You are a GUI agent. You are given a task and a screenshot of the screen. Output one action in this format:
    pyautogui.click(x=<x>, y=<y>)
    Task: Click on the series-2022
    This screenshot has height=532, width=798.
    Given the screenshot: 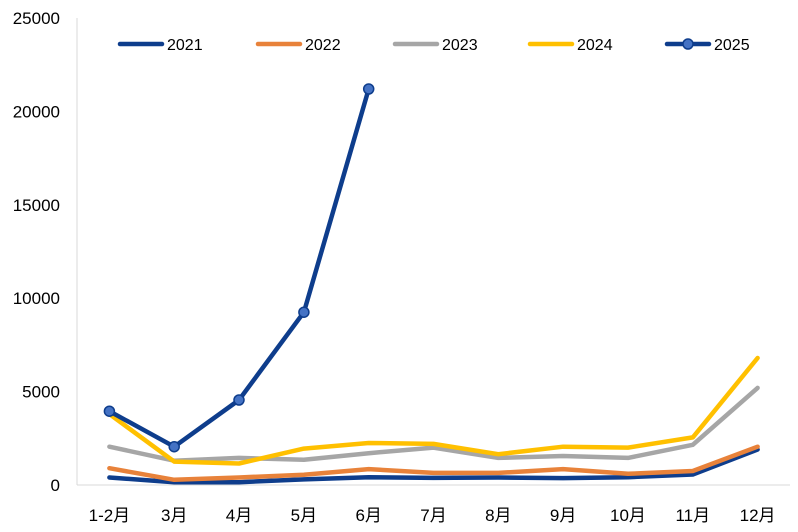 What is the action you would take?
    pyautogui.click(x=433, y=463)
    